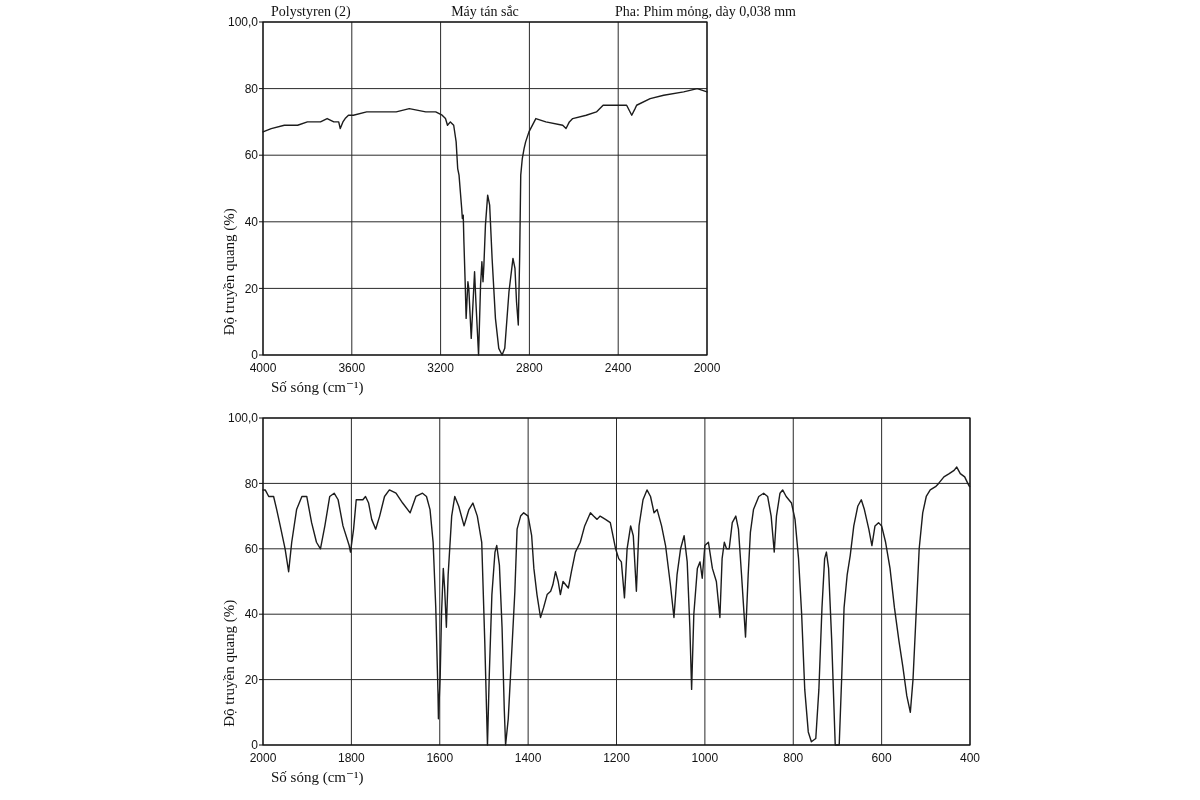 Image resolution: width=1200 pixels, height=800 pixels. What do you see at coordinates (528, 758) in the screenshot?
I see `x-tick-label: 1400` at bounding box center [528, 758].